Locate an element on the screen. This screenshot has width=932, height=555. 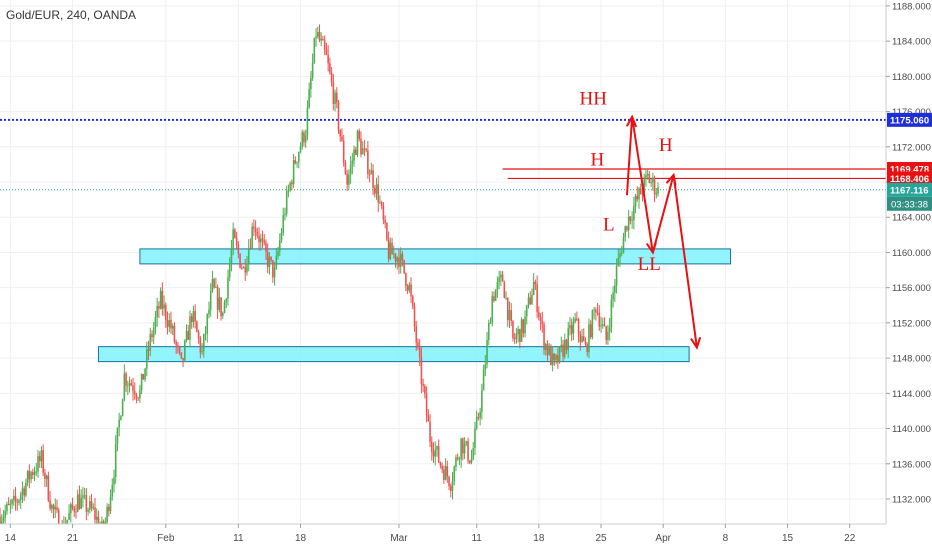
swing-label: L is located at coordinates (609, 224).